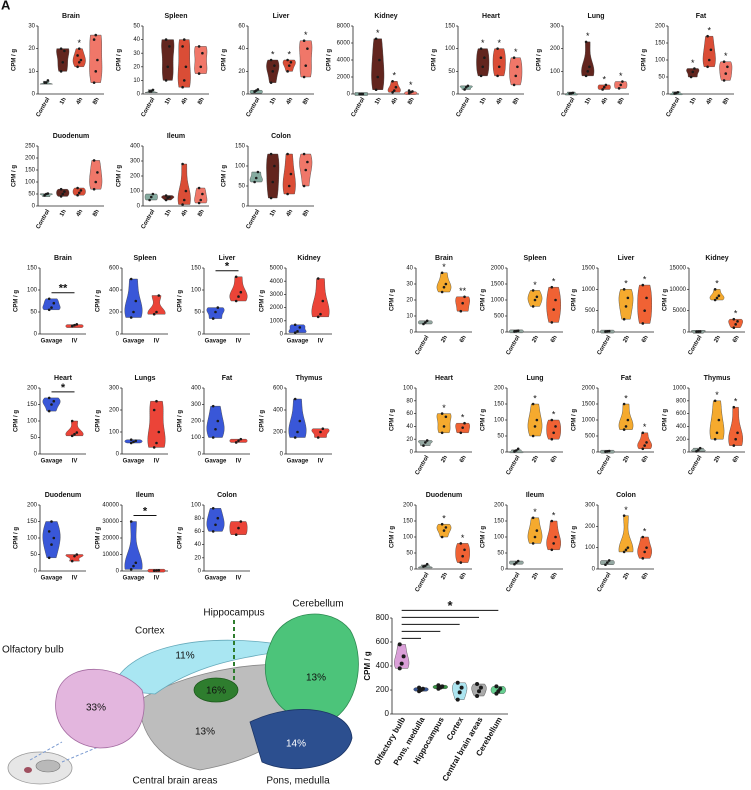  Describe the element at coordinates (196, 422) in the screenshot. I see `y-tick-label: 200` at that location.